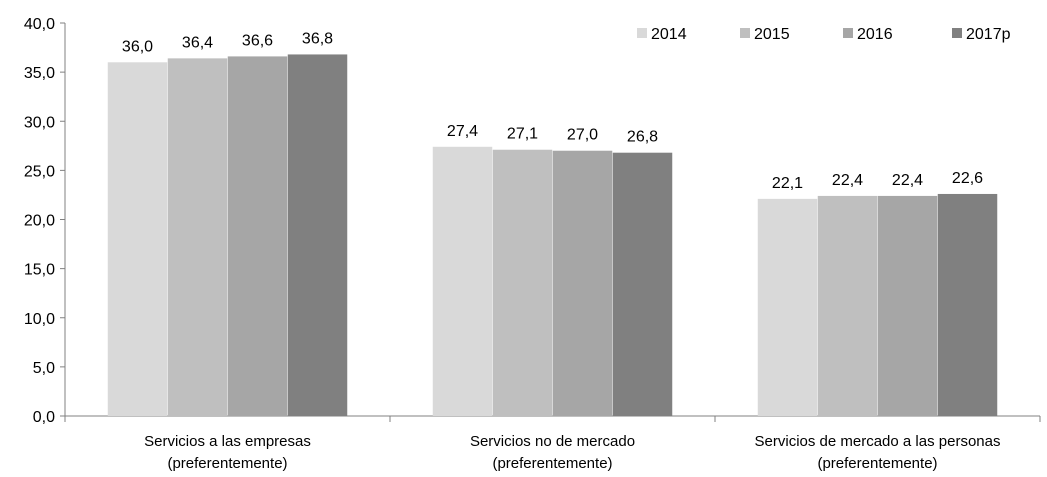  Describe the element at coordinates (848, 33) in the screenshot. I see `legend-swatch-2016` at that location.